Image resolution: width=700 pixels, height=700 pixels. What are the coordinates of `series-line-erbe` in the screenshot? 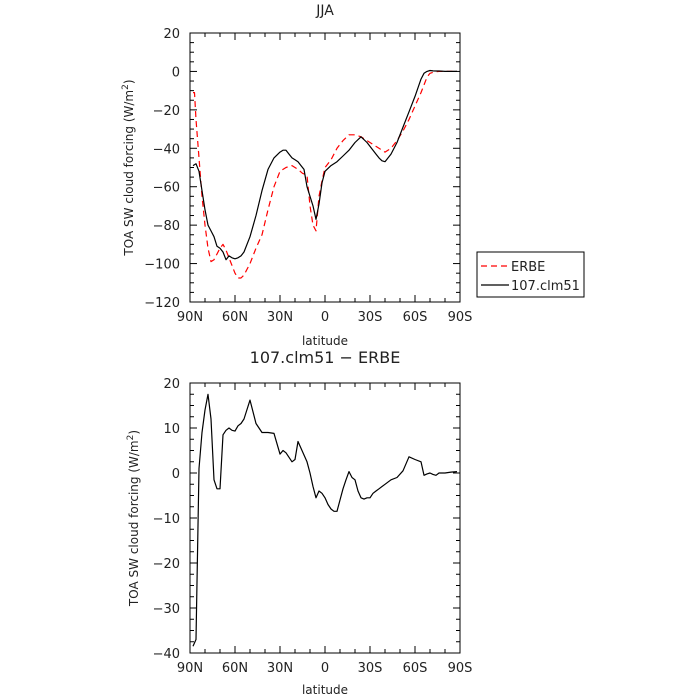 It's located at (325, 174).